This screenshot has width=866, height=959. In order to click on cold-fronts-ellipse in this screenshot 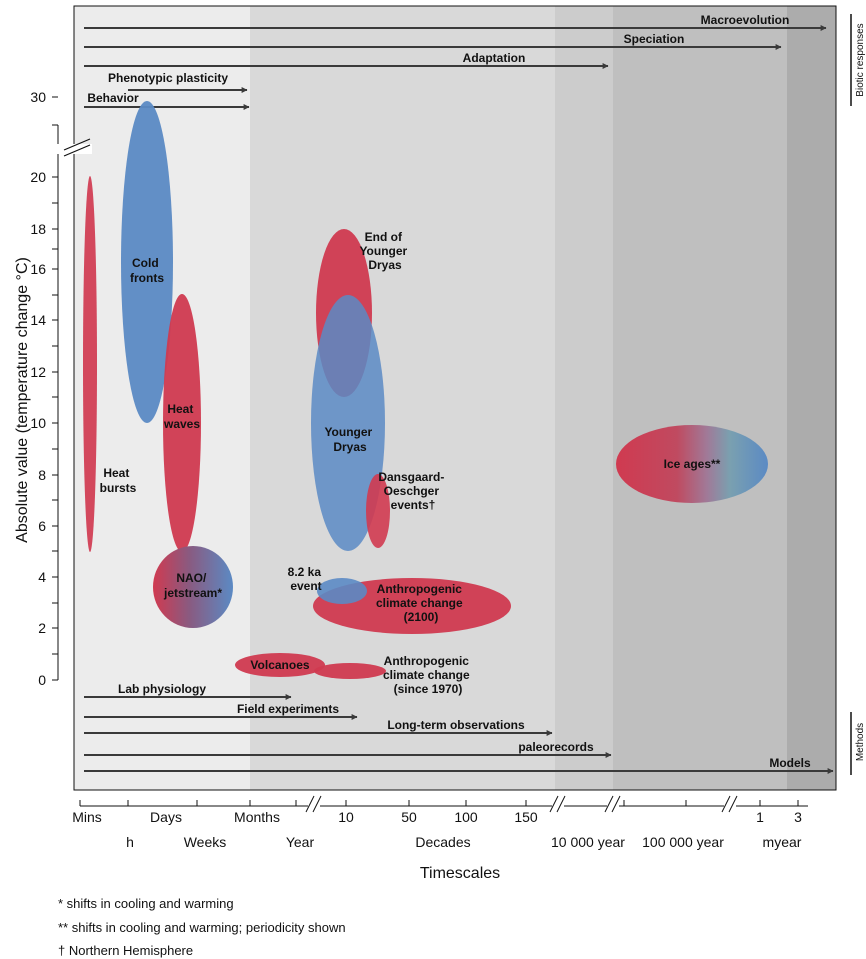, I will do `click(147, 262)`.